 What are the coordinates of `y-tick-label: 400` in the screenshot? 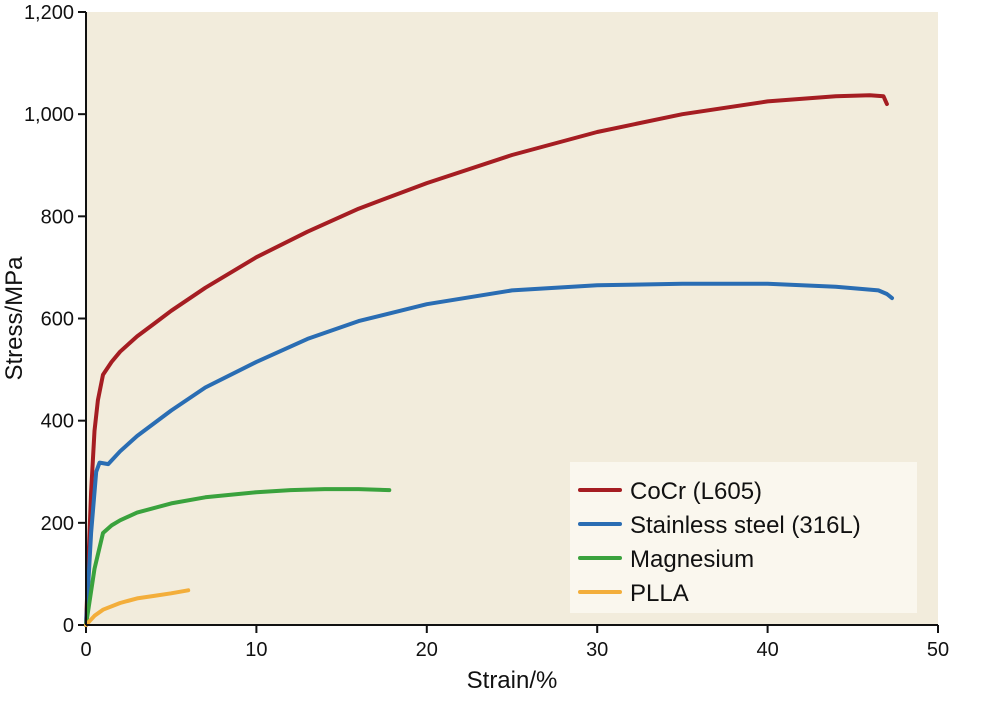 It's located at (57, 422).